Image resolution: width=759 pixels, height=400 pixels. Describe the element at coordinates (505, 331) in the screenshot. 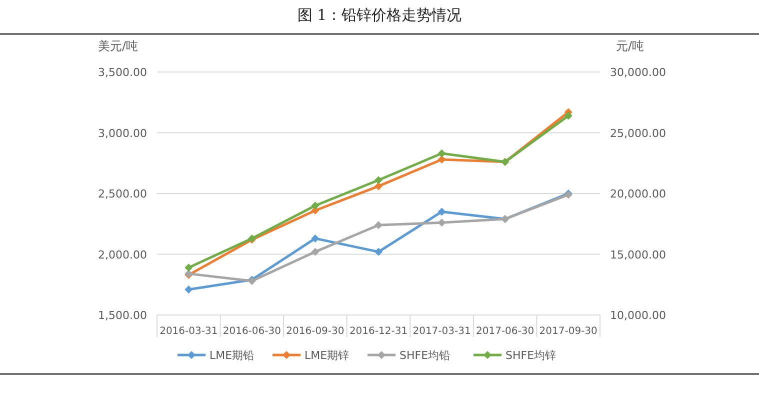

I see `x-tick-label: 2017-06-30` at that location.